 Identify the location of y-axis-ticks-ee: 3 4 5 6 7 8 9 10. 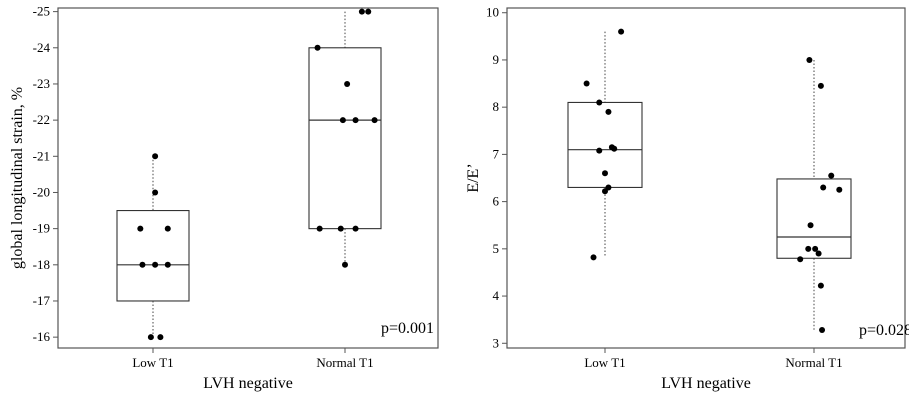
(496, 177).